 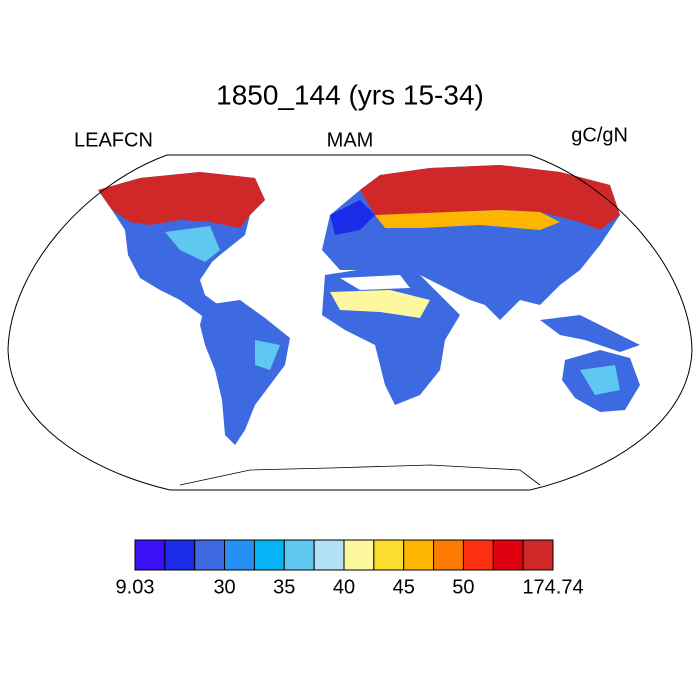 I want to click on right-label: gC/gN, so click(x=599, y=135).